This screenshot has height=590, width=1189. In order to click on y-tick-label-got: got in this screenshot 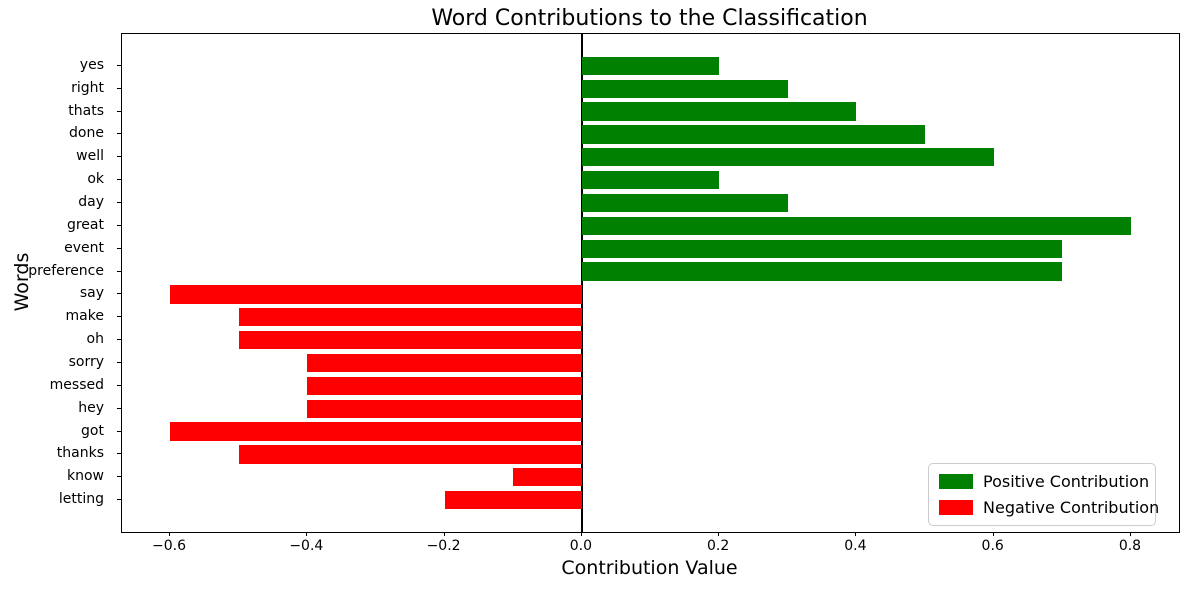, I will do `click(92, 430)`.